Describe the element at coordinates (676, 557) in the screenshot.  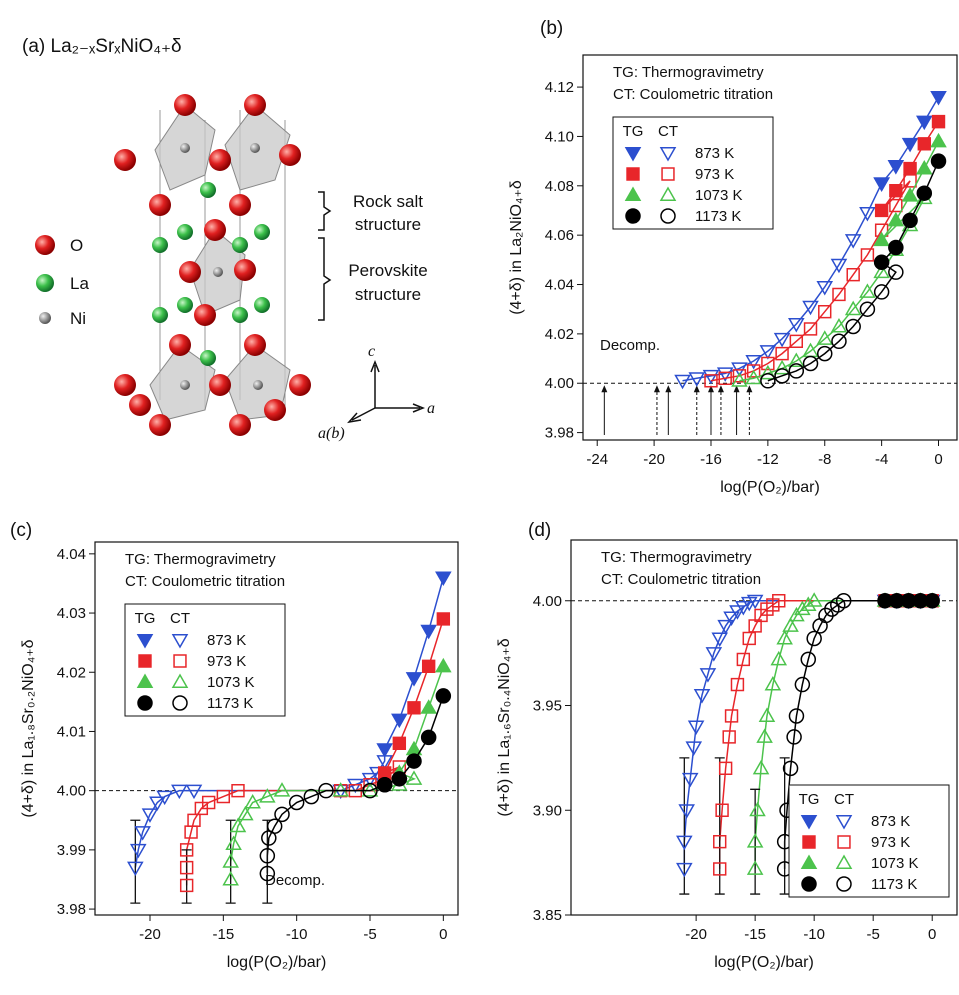
I see `annotation: TG: Thermogravimetry` at that location.